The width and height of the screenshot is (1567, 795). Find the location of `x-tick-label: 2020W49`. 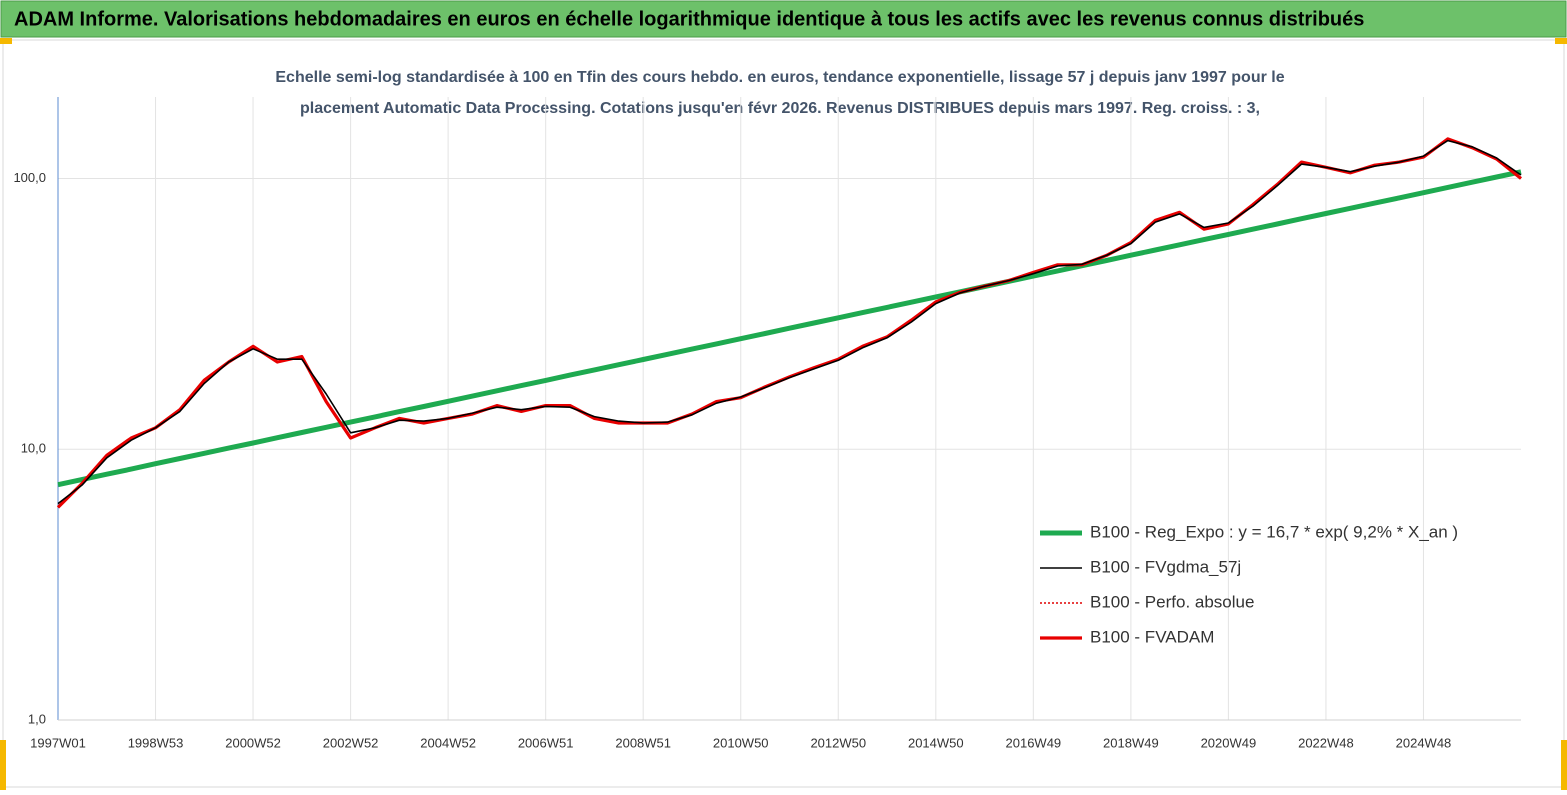

x-tick-label: 2020W49 is located at coordinates (1229, 742).